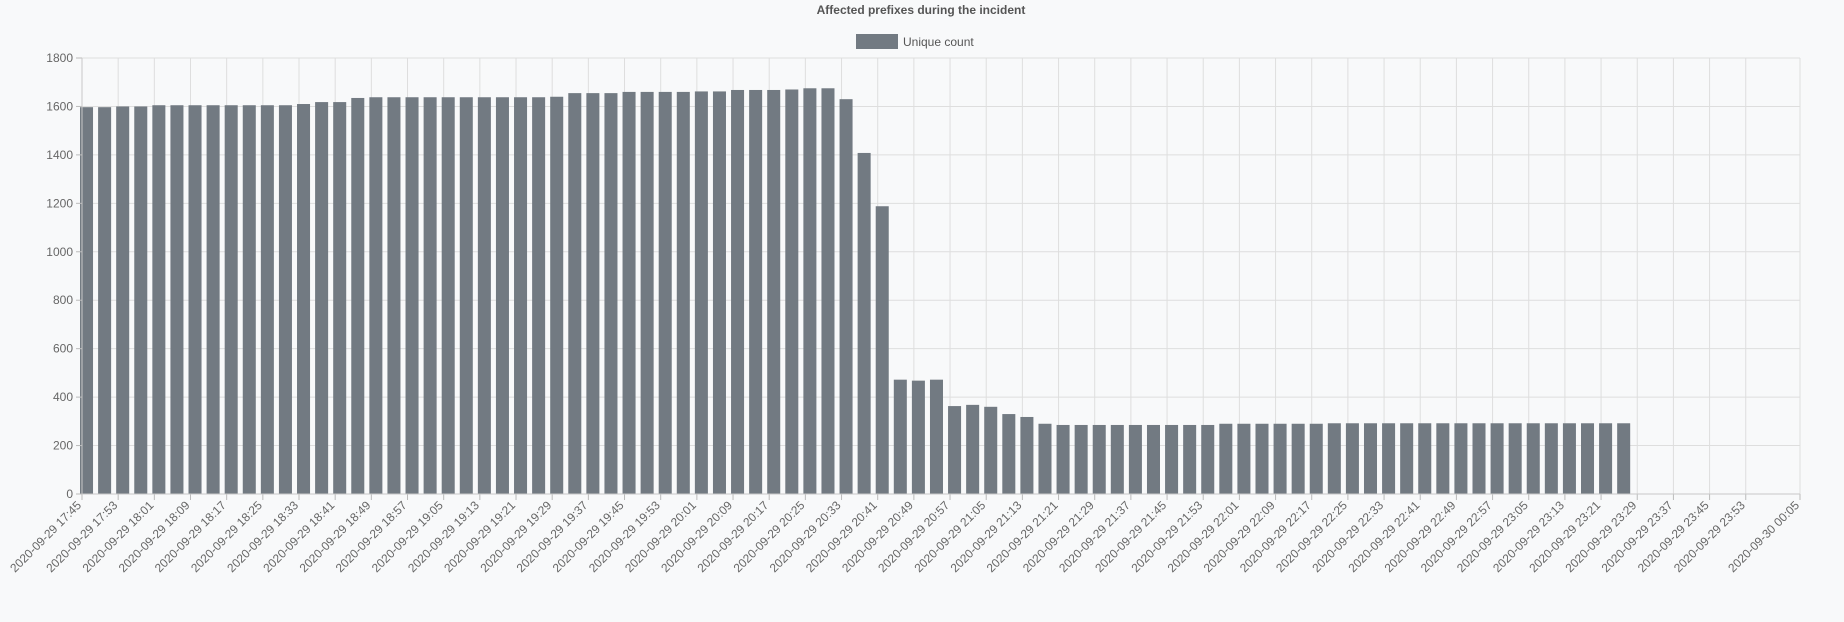 The image size is (1844, 622). What do you see at coordinates (63, 397) in the screenshot?
I see `y-tick-label: 400` at bounding box center [63, 397].